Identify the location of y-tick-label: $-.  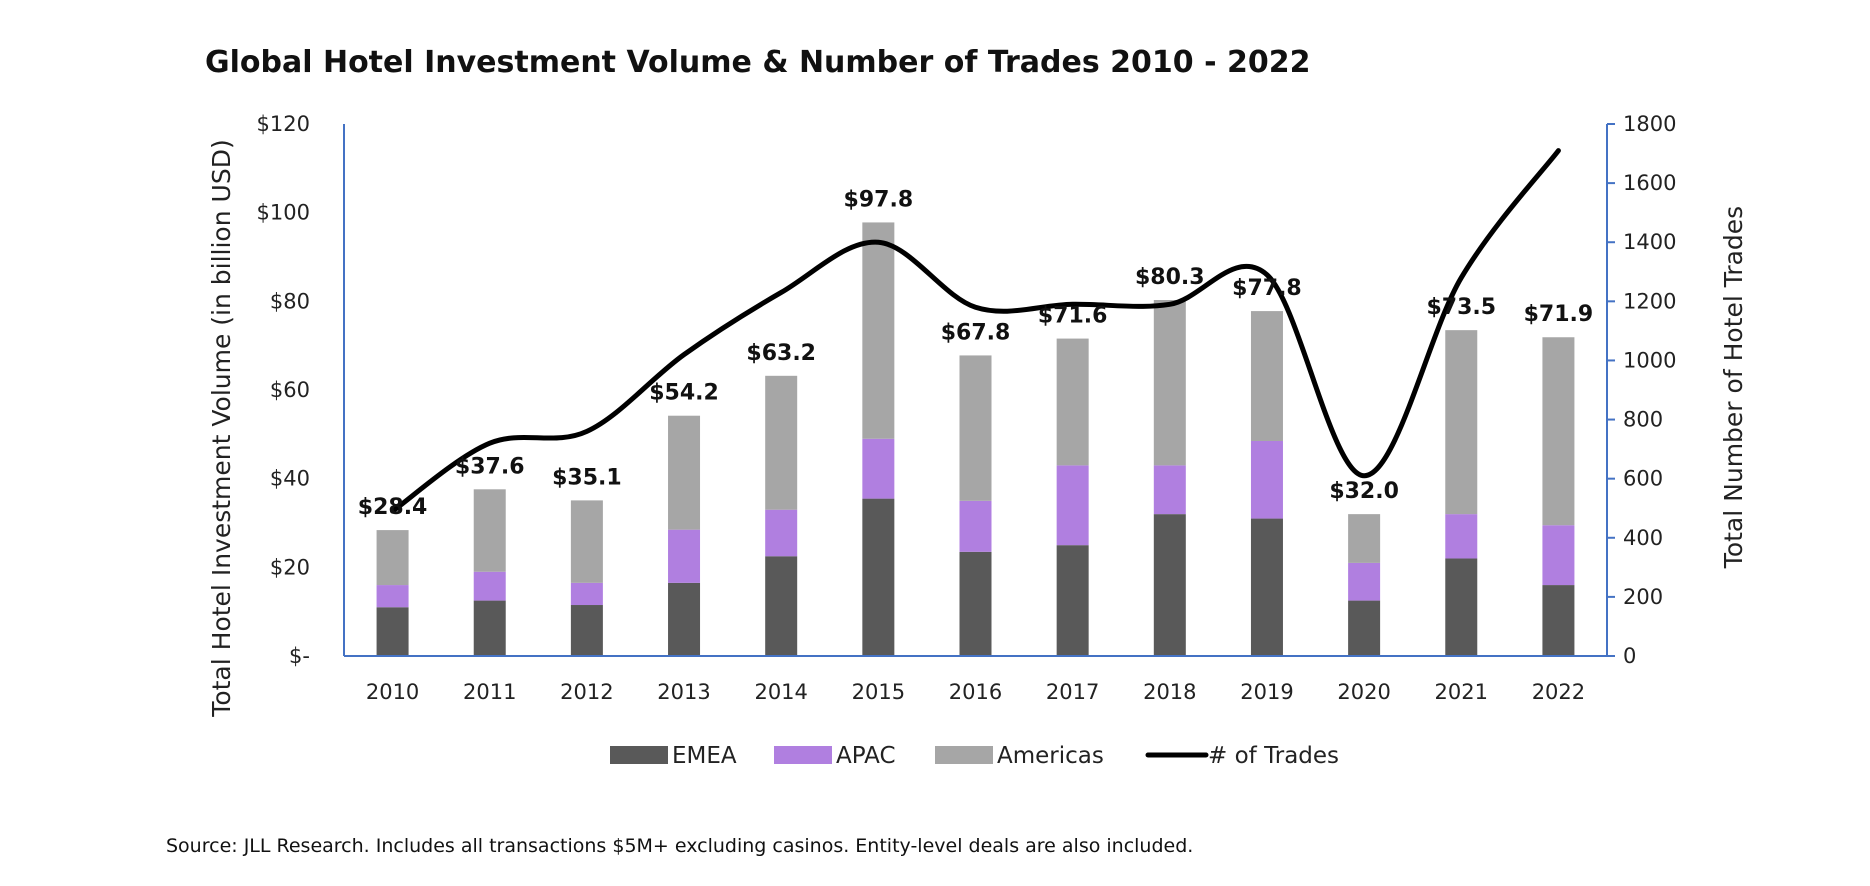
(299, 656).